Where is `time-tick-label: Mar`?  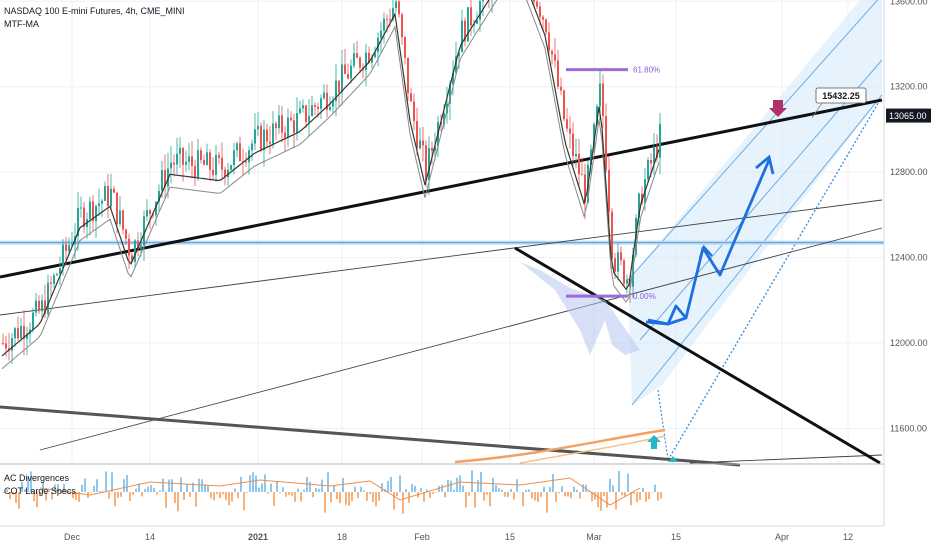
time-tick-label: Mar is located at coordinates (594, 537).